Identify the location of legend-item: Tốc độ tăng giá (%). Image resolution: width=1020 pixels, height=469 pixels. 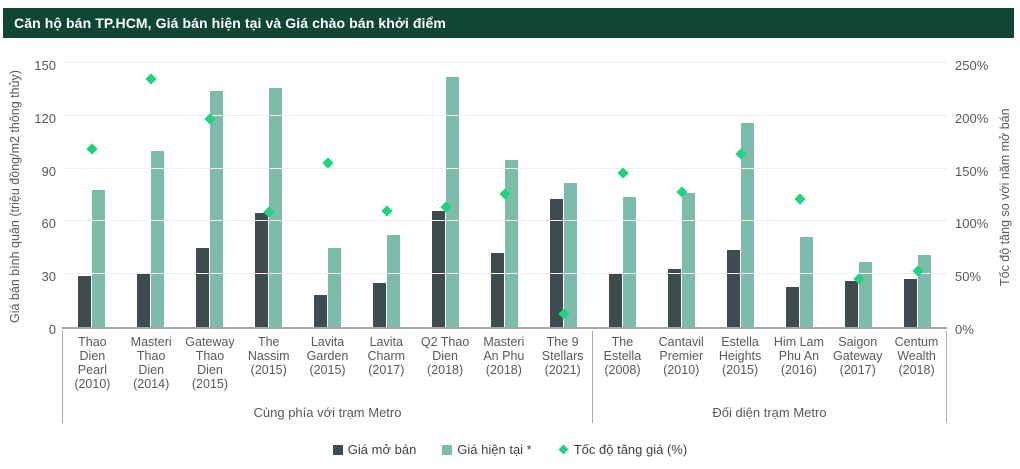
(622, 449).